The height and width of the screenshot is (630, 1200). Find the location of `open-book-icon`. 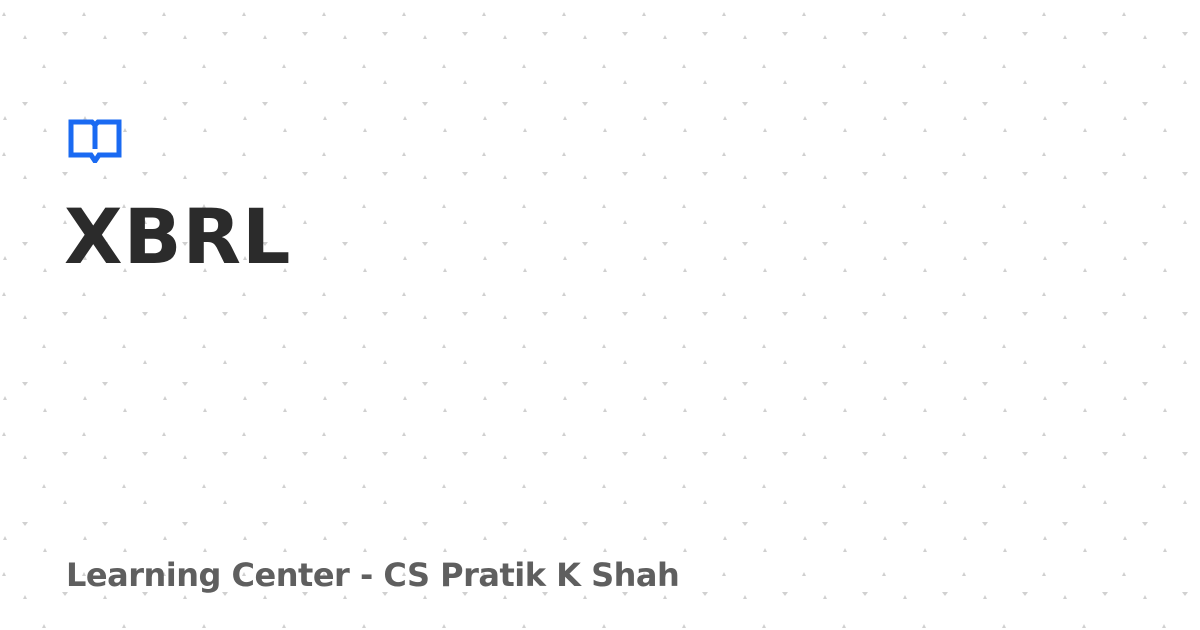

open-book-icon is located at coordinates (95, 141).